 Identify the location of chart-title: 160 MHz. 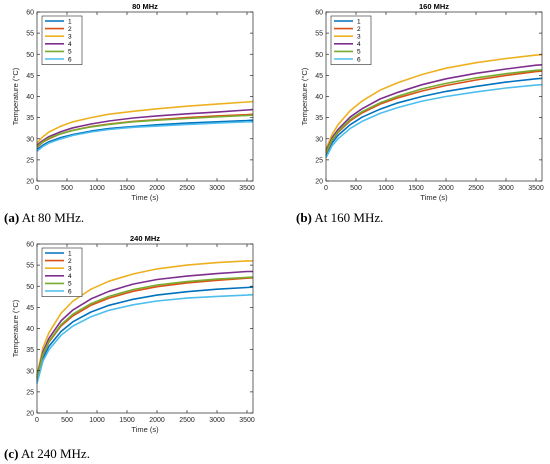
(434, 6).